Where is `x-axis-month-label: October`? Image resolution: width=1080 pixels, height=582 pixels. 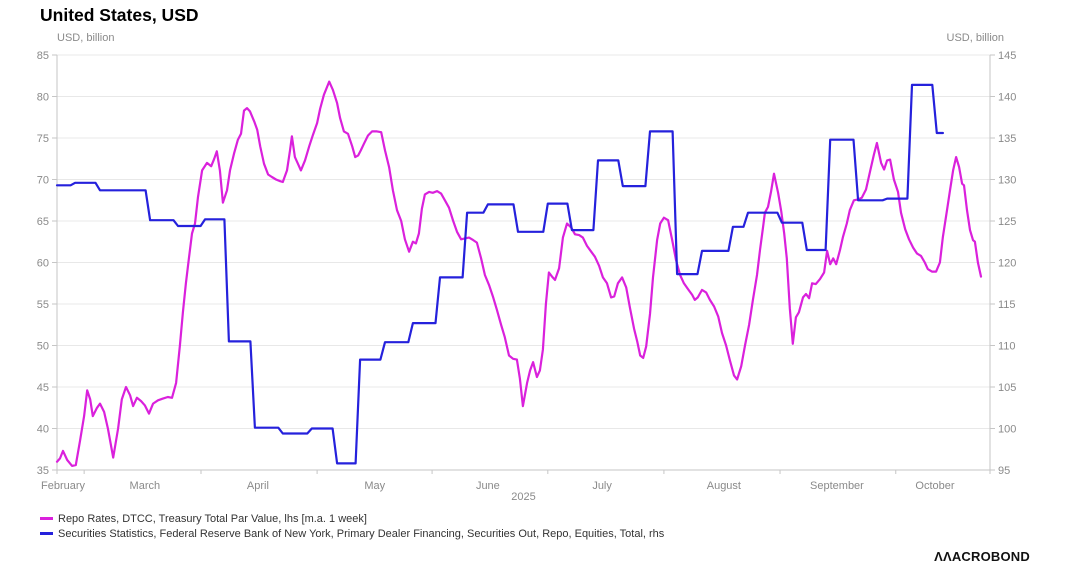
x-axis-month-label: October is located at coordinates (934, 486).